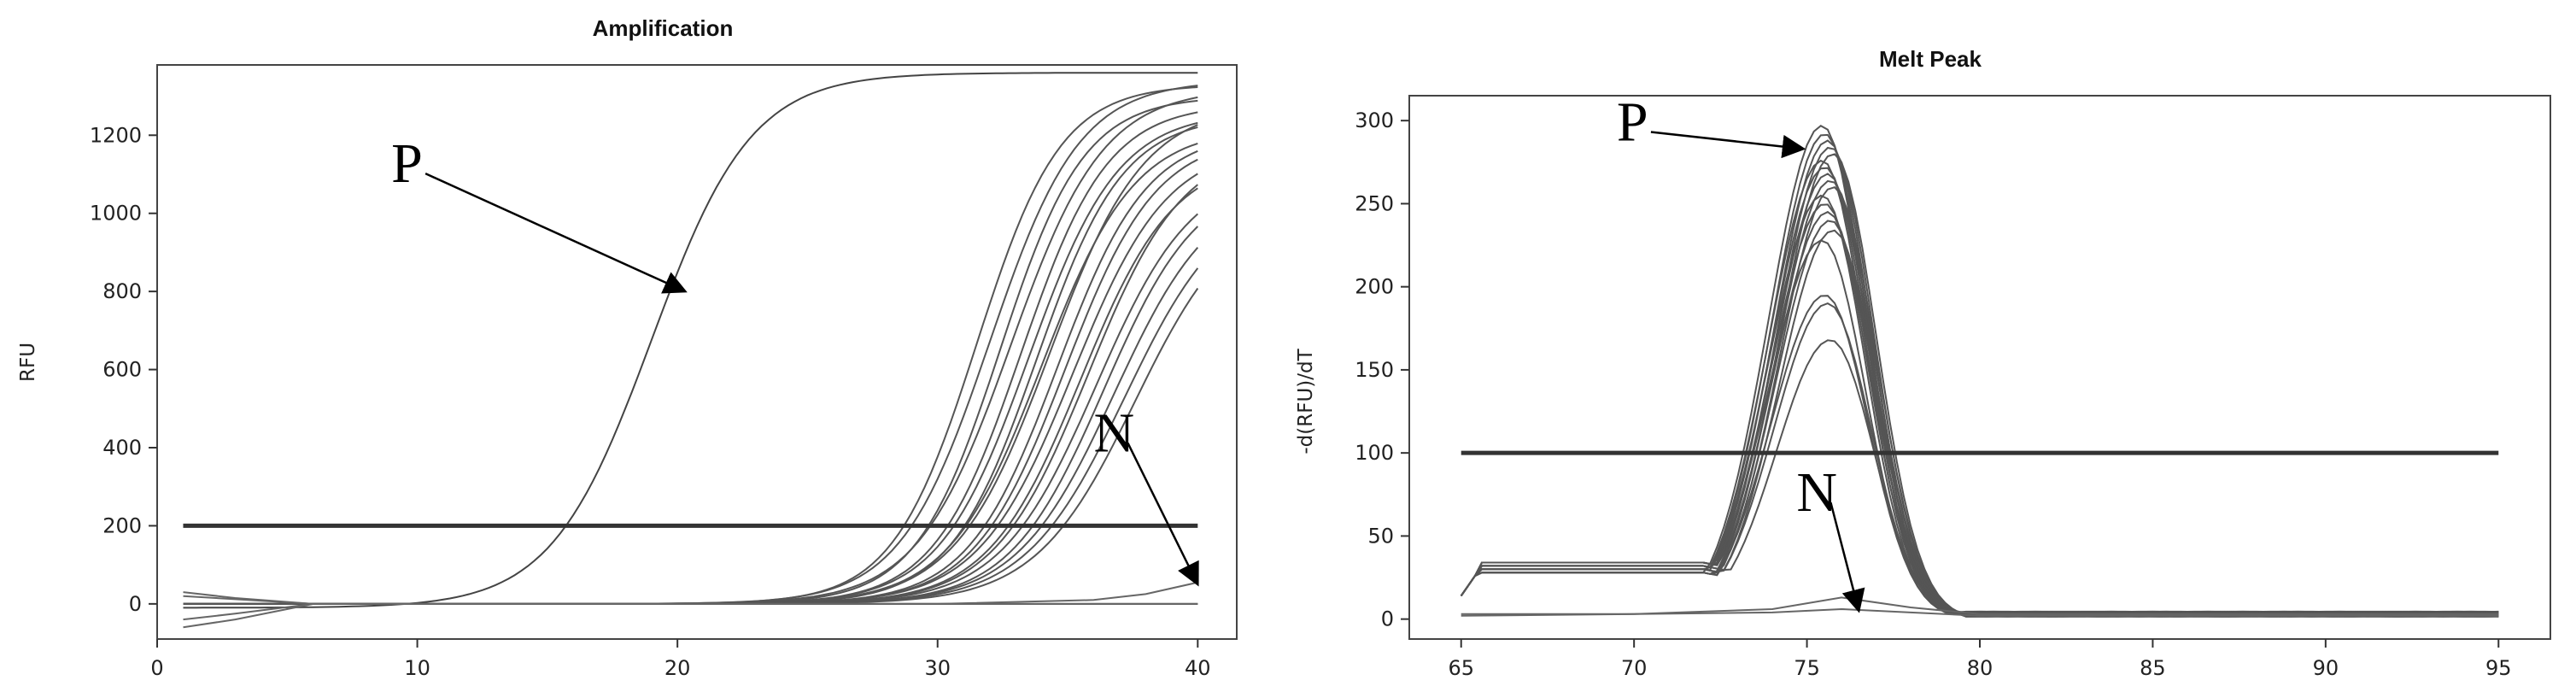 This screenshot has height=692, width=2576. What do you see at coordinates (116, 214) in the screenshot?
I see `y-tick-label: 1000` at bounding box center [116, 214].